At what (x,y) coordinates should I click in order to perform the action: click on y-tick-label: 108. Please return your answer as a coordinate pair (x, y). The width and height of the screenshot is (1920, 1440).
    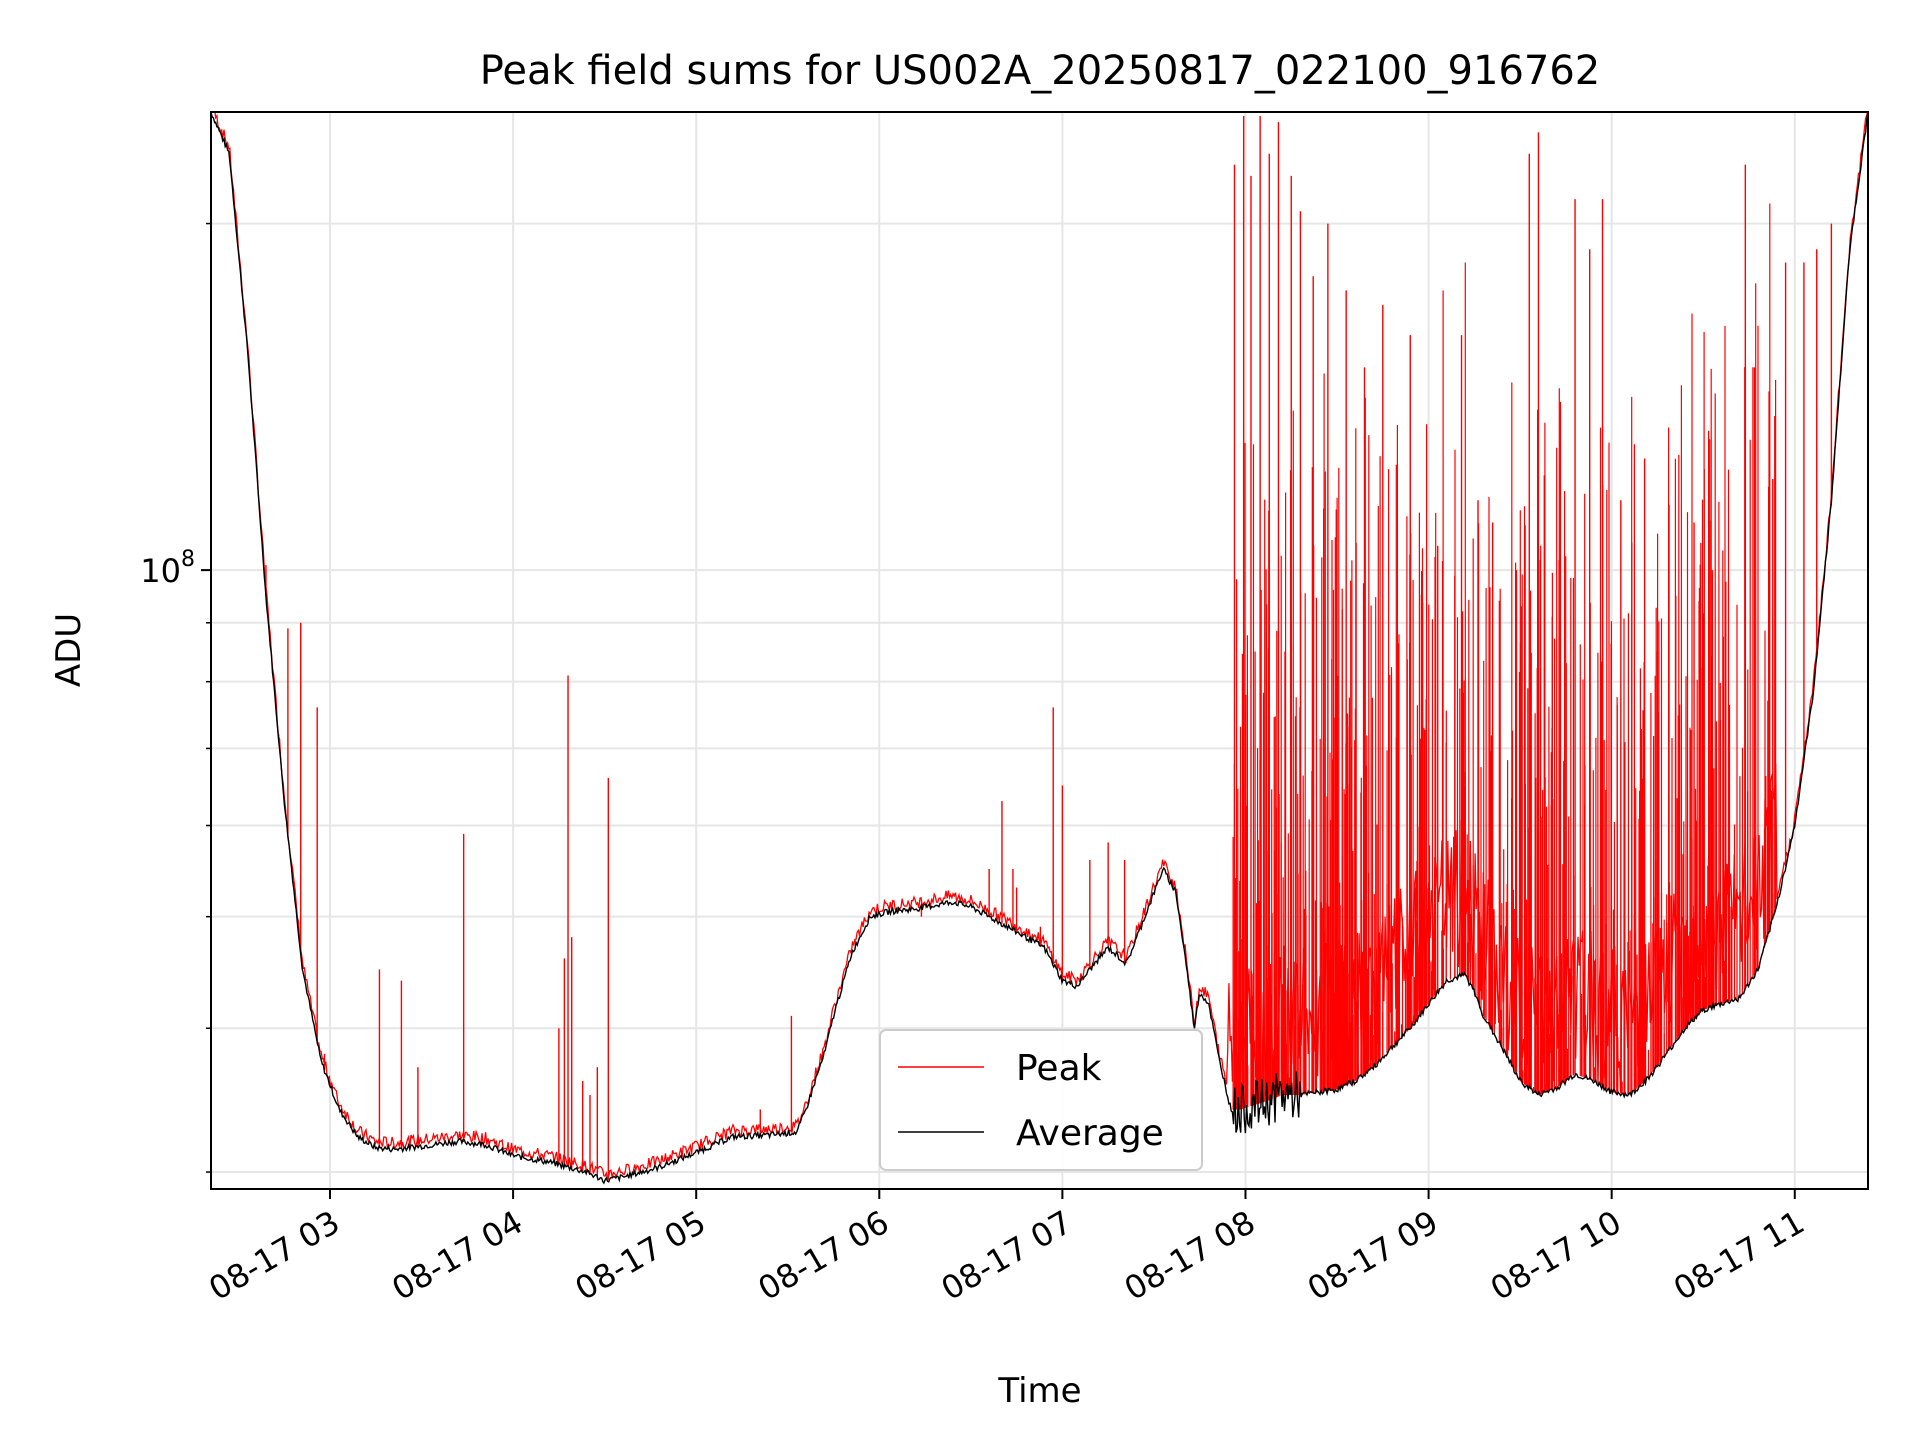
    Looking at the image, I should click on (167, 568).